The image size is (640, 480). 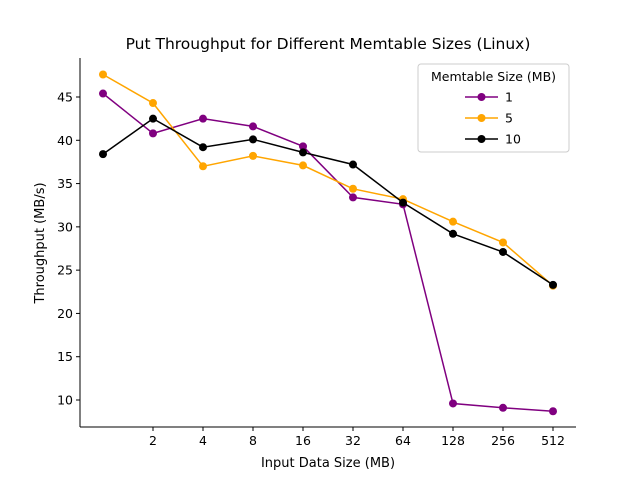 I want to click on x-tick-label: 512, so click(x=553, y=440).